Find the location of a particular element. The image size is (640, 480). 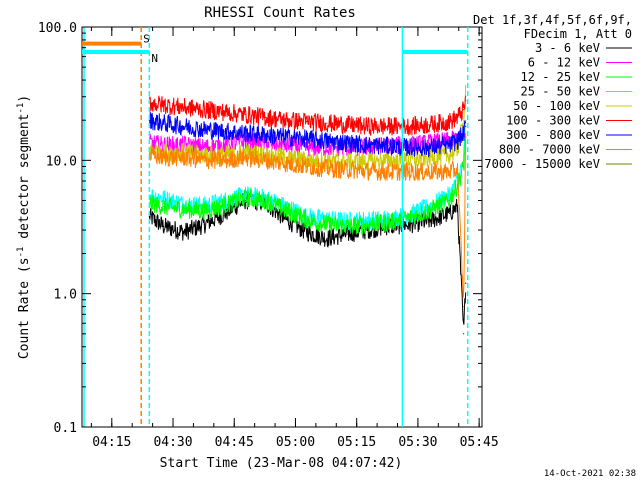

x-tick-label: 04:45 is located at coordinates (234, 442).